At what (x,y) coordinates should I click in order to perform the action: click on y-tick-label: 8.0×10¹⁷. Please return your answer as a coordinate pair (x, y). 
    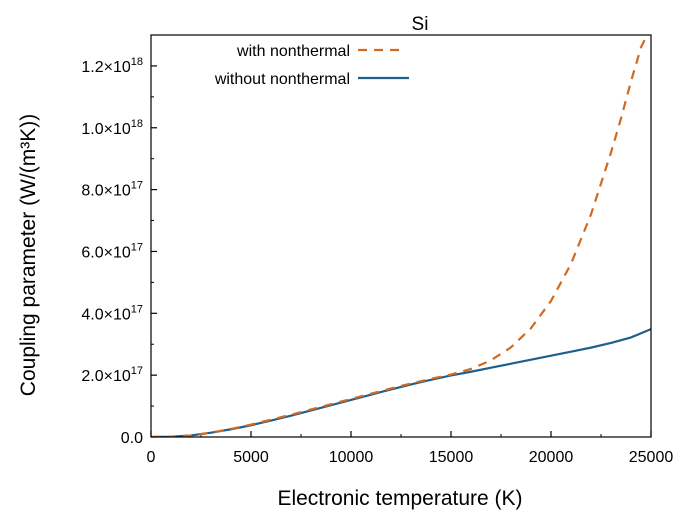
    Looking at the image, I should click on (112, 190).